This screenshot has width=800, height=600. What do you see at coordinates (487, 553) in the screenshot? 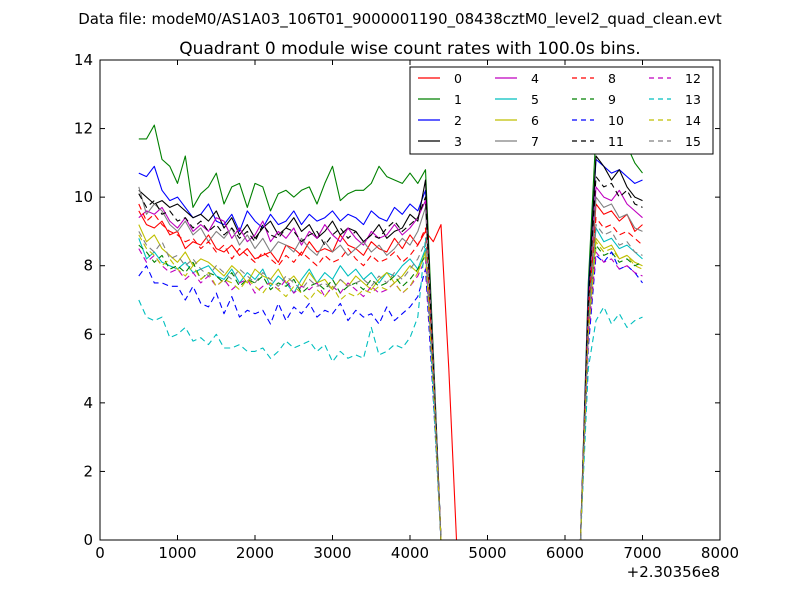
I see `x-tick-label: 5000` at bounding box center [487, 553].